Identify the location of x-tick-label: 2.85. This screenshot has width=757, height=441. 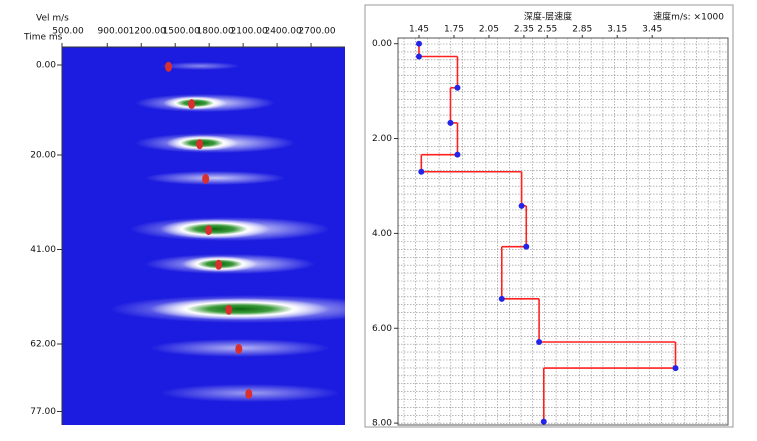
(582, 30).